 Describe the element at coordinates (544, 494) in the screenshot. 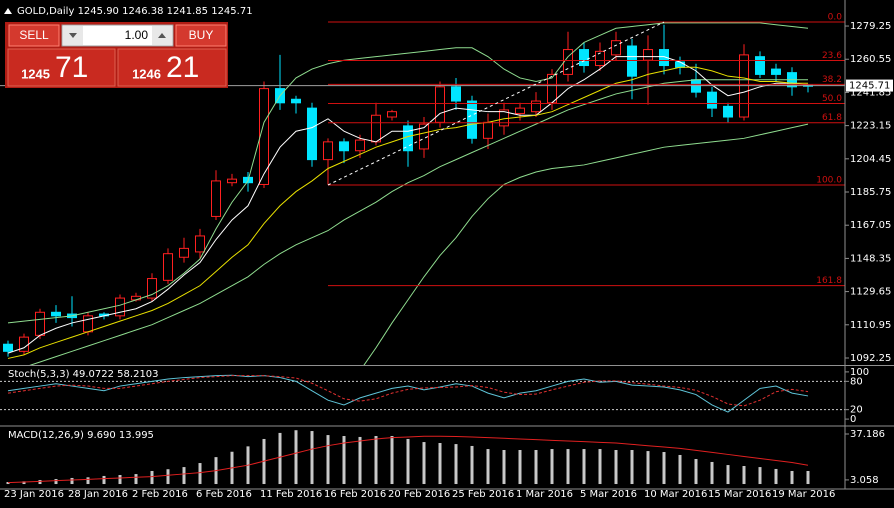

I see `x-tick-label: 1 Mar 2016` at that location.